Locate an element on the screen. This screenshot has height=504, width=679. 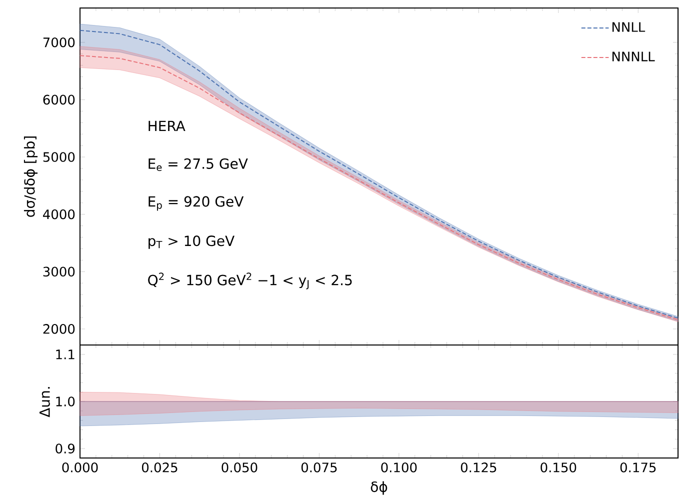
annotation: Q$^{2}$ > 150 GeV$^{2}$ −1 < y$_{J}$ < 2.5 is located at coordinates (250, 281).